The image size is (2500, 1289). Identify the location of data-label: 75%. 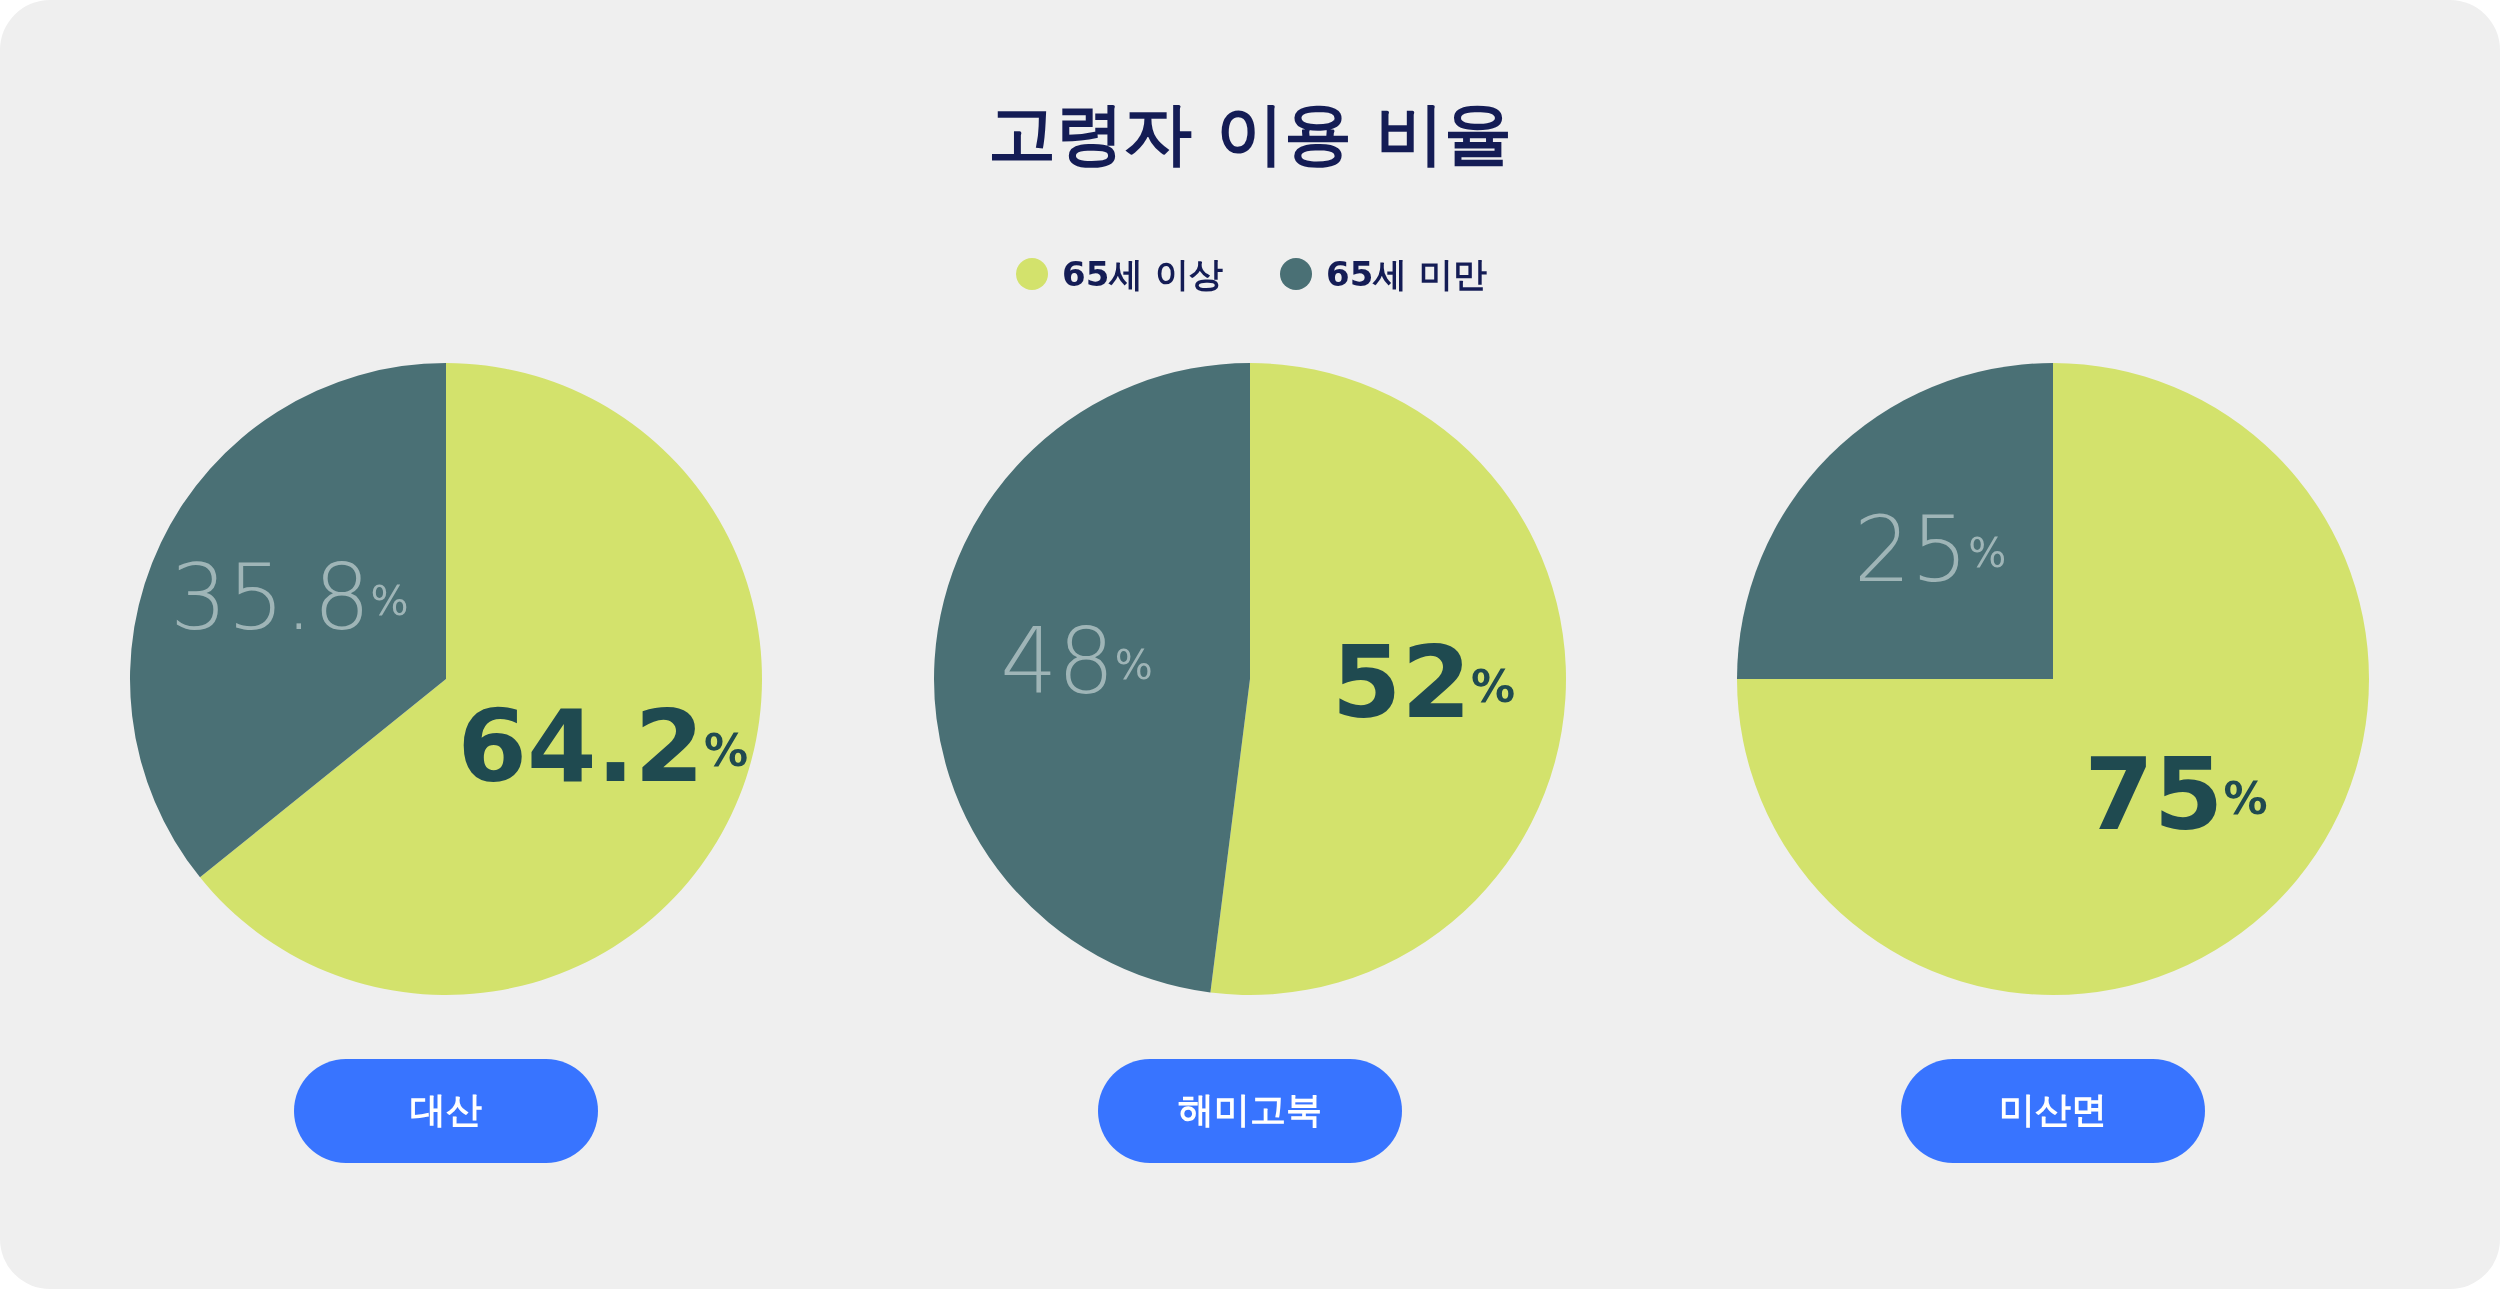
(2176, 795).